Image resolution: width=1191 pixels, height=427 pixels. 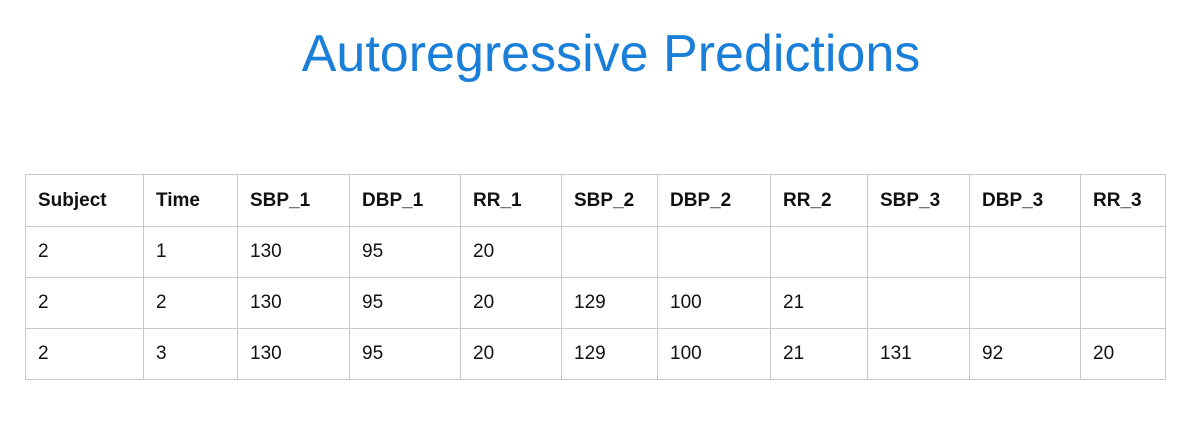 What do you see at coordinates (1025, 354) in the screenshot?
I see `table-cell: 92` at bounding box center [1025, 354].